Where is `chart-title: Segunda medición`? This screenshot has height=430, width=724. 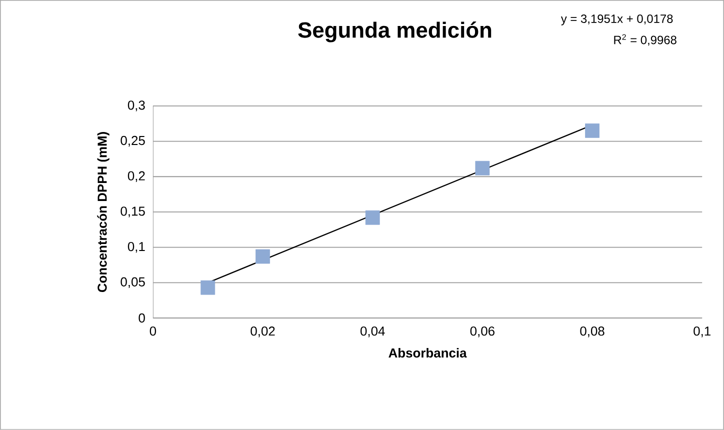
chart-title: Segunda medición is located at coordinates (395, 32).